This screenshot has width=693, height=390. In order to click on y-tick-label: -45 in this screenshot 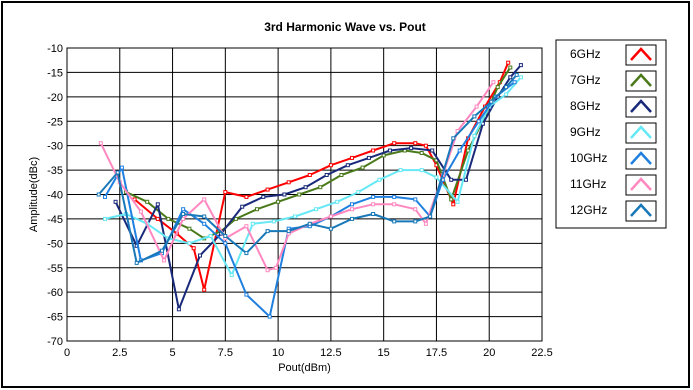, I will do `click(55, 220)`.